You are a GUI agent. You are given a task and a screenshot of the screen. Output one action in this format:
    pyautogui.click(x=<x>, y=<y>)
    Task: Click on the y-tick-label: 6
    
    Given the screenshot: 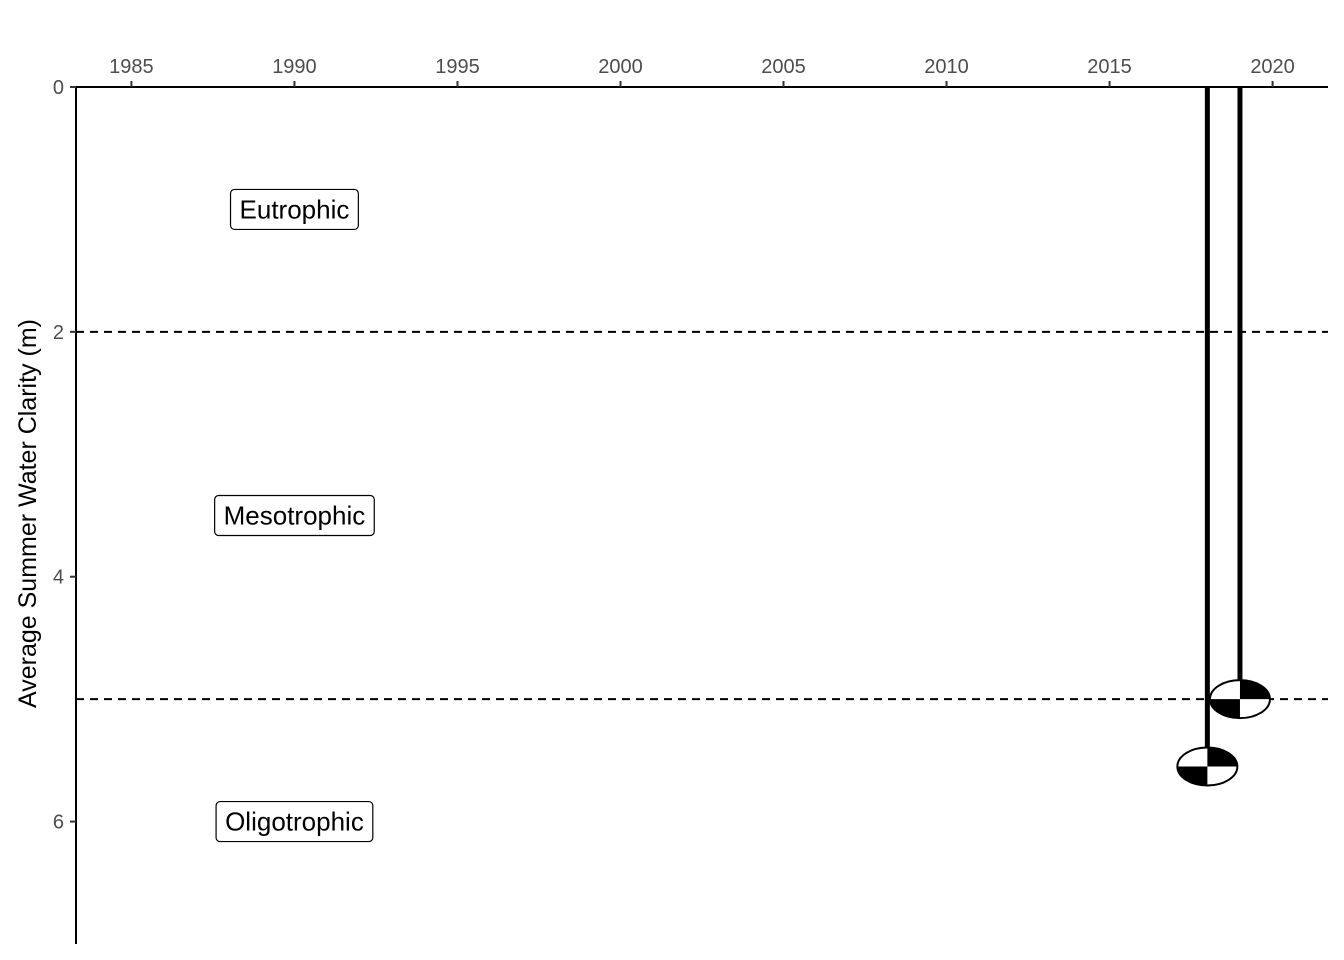 What is the action you would take?
    pyautogui.click(x=58, y=823)
    